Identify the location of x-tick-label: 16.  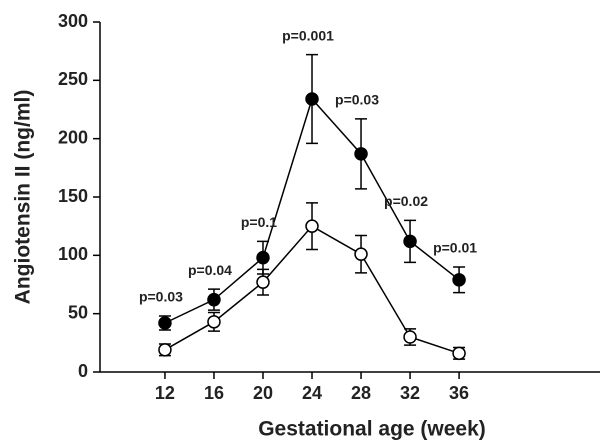
(214, 393).